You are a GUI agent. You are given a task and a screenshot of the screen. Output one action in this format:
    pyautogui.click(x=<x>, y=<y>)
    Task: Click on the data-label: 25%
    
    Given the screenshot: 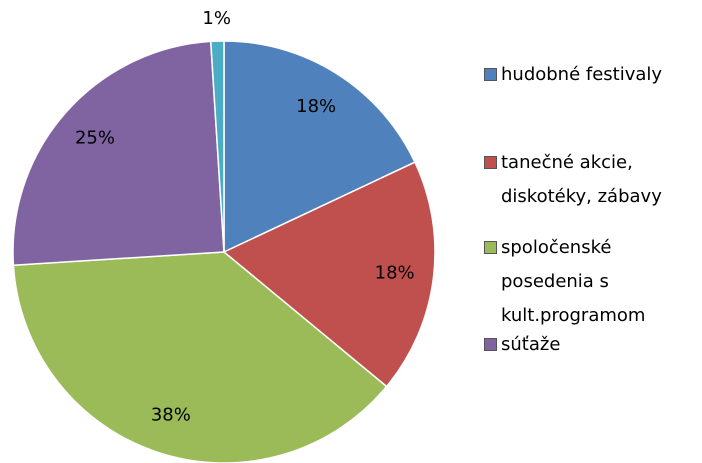 What is the action you would take?
    pyautogui.click(x=95, y=137)
    